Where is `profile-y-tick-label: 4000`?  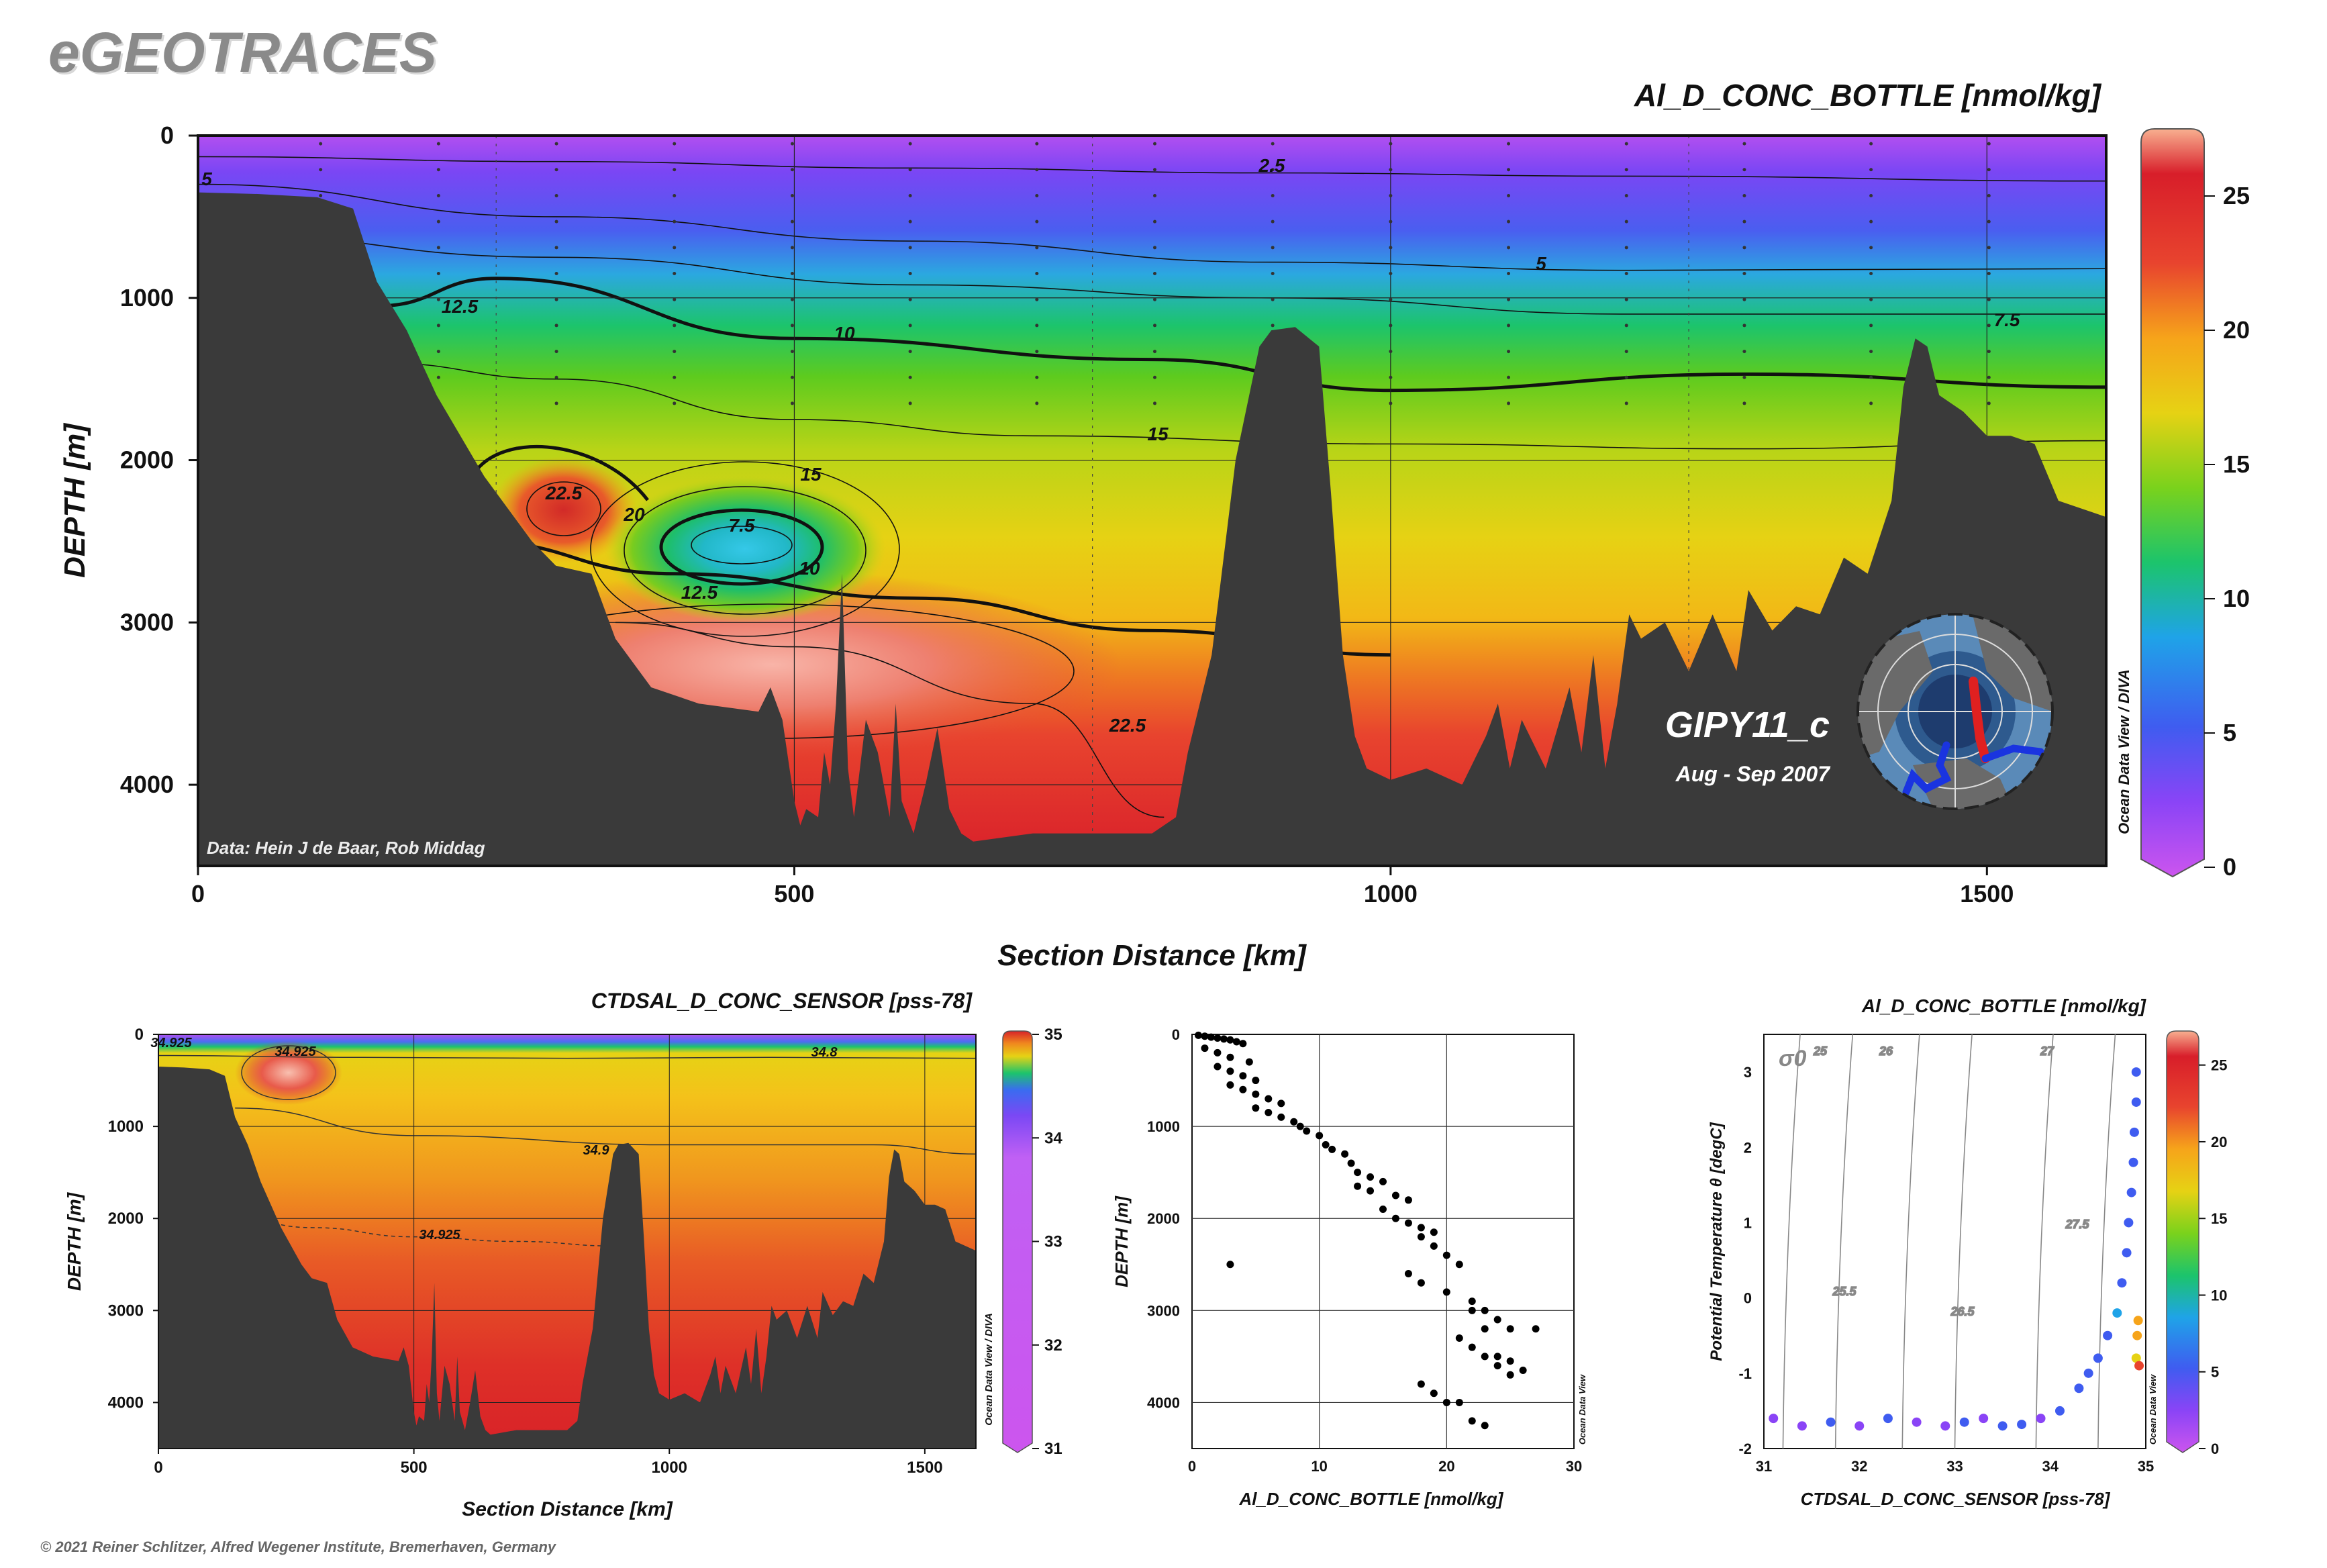
profile-y-tick-label: 4000 is located at coordinates (1163, 1403).